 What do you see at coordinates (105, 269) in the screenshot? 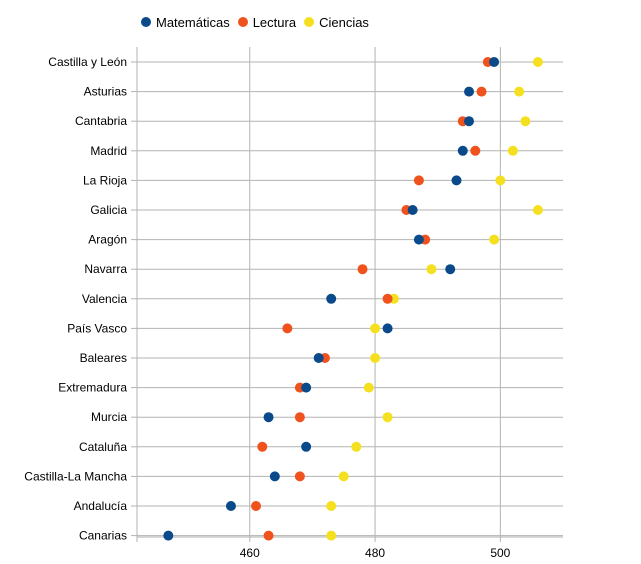
I see `category-label-navarra: Navarra` at bounding box center [105, 269].